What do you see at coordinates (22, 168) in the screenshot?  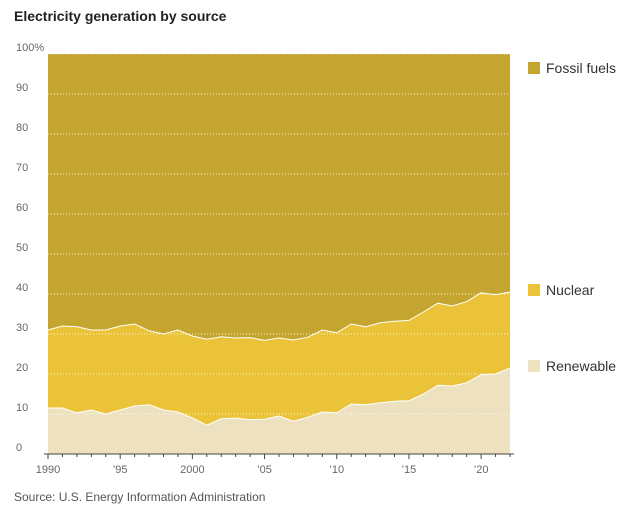 I see `y-tick-label: 70` at bounding box center [22, 168].